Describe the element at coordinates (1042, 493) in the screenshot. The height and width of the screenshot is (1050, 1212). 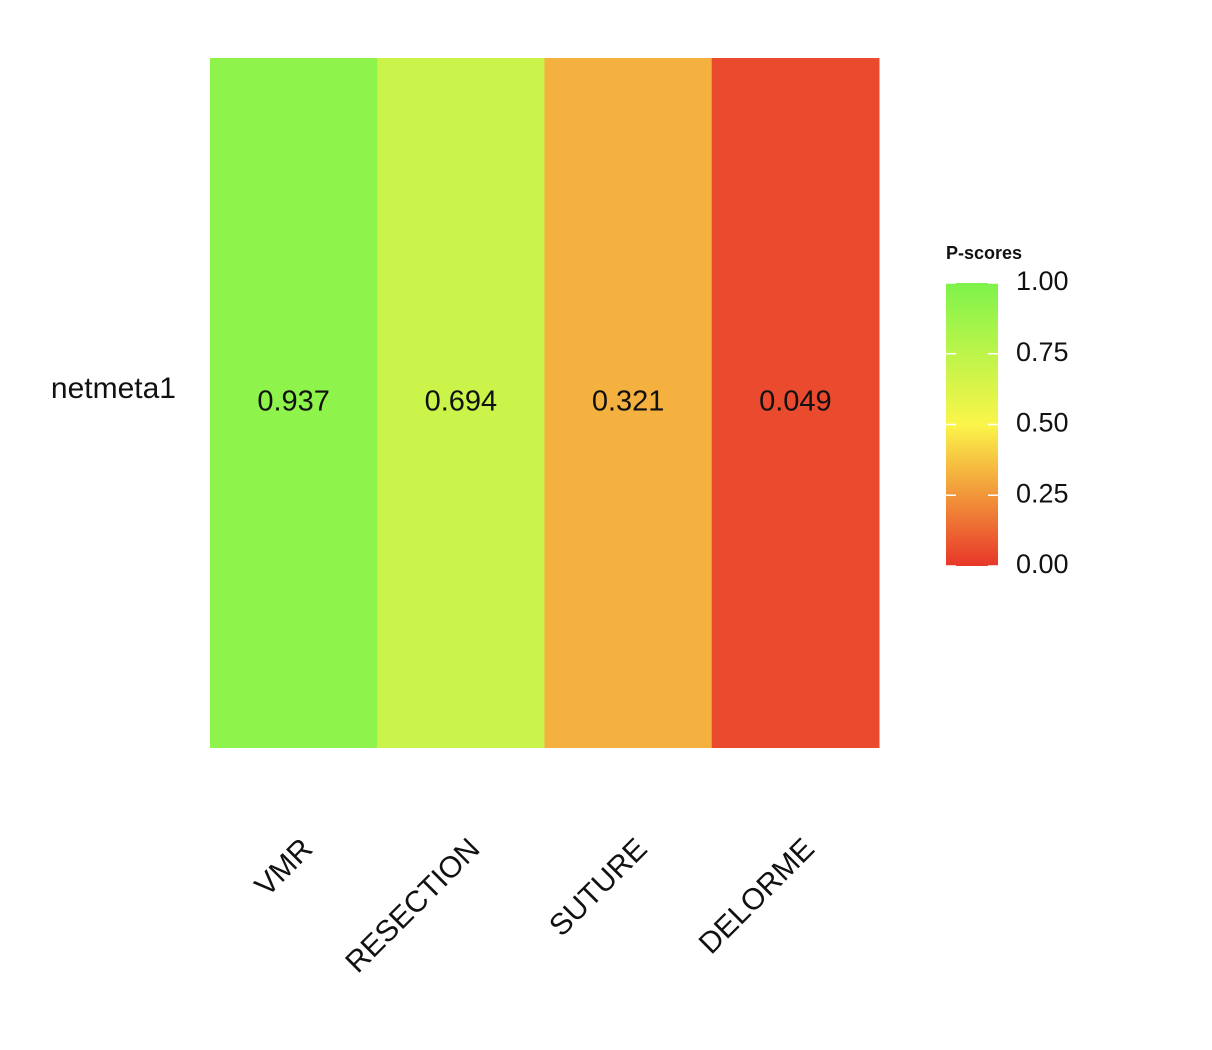
I see `colorbar-tick-label: 0.25` at that location.